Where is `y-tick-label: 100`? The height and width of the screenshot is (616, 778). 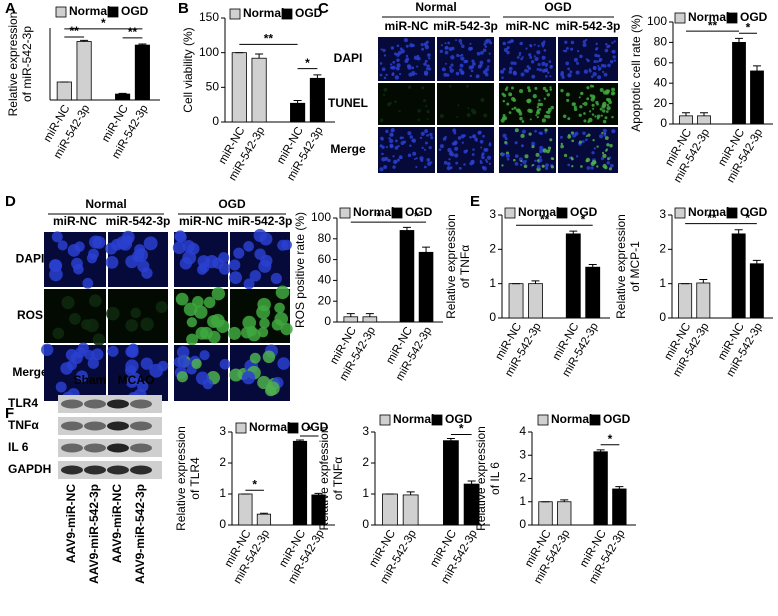 y-tick-label: 100 is located at coordinates (321, 217).